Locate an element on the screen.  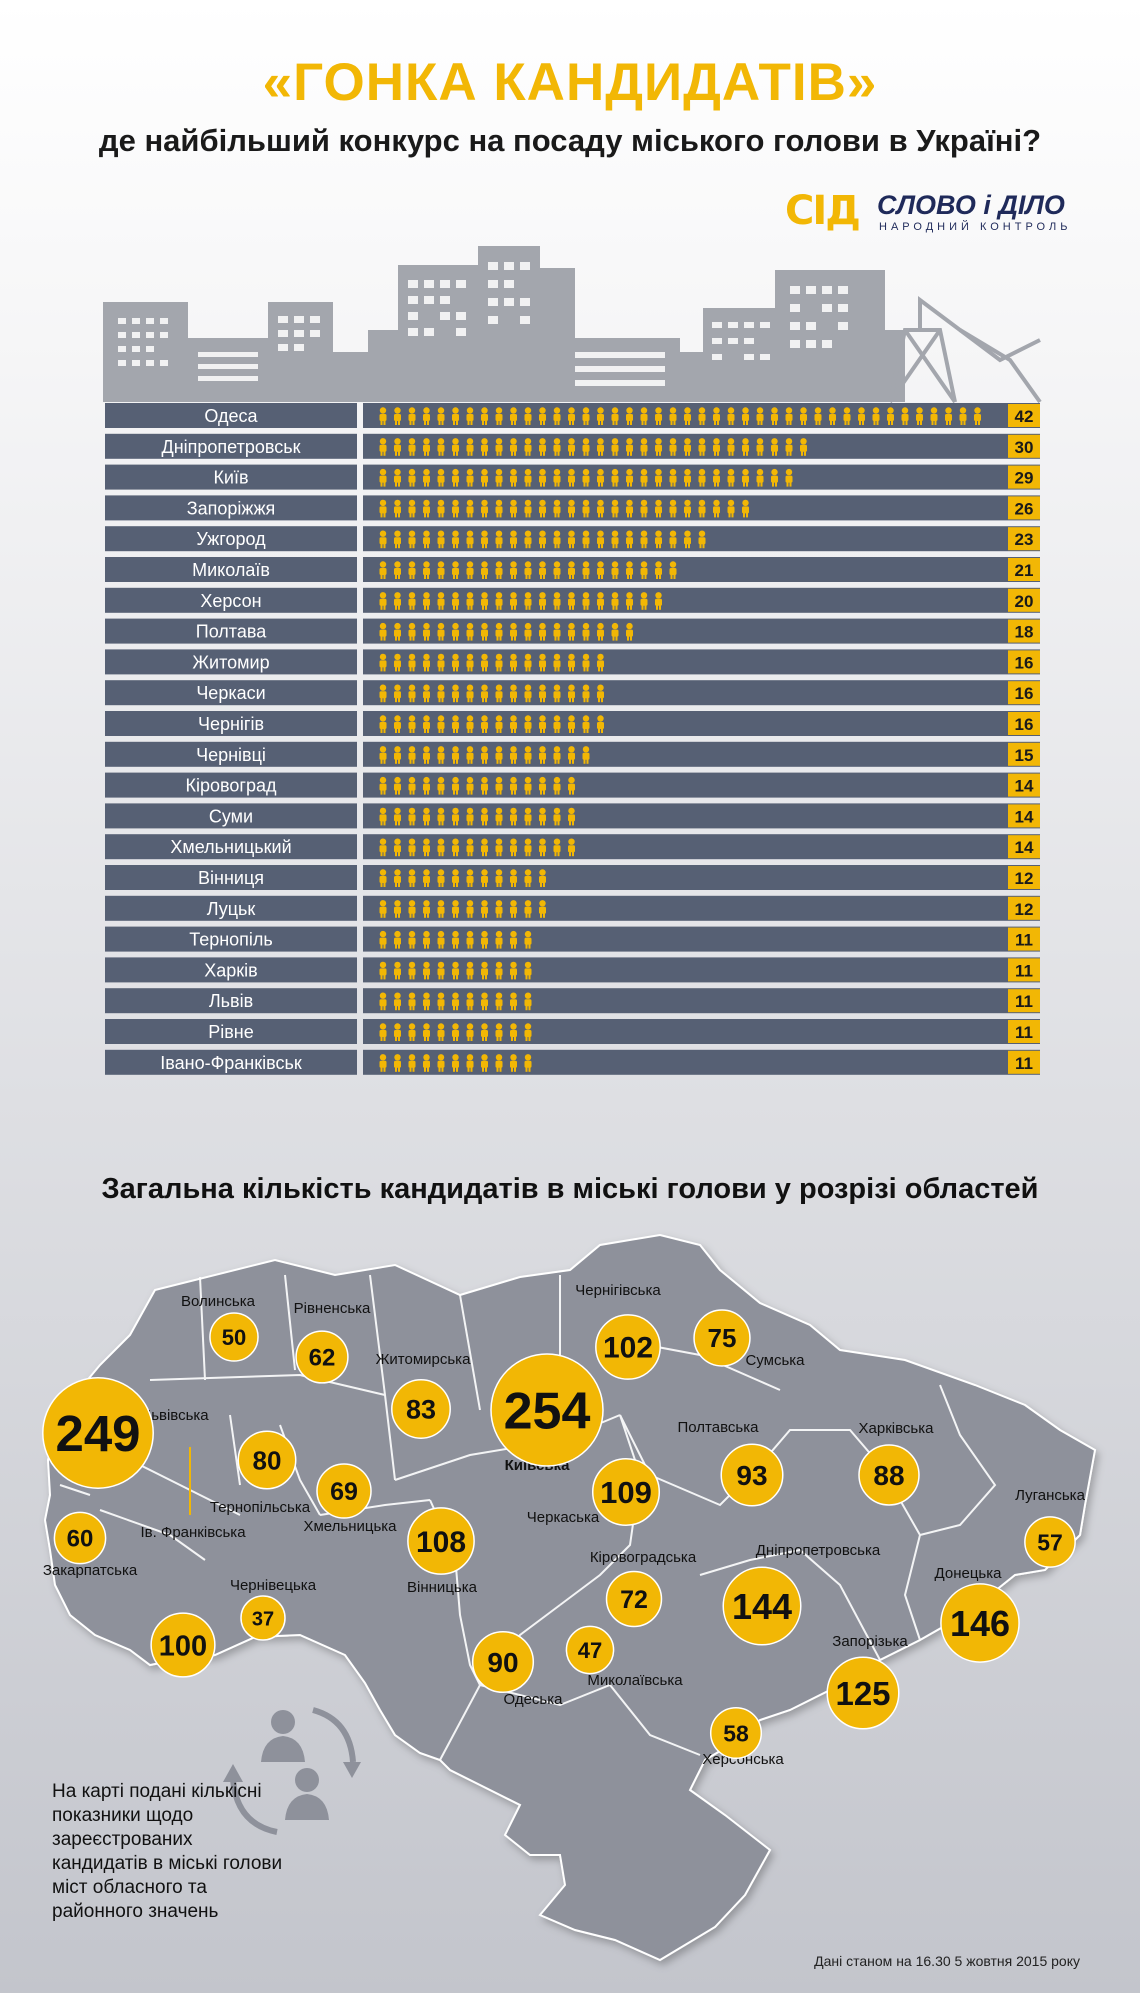
bar-value-label: 18 is located at coordinates (1024, 632).